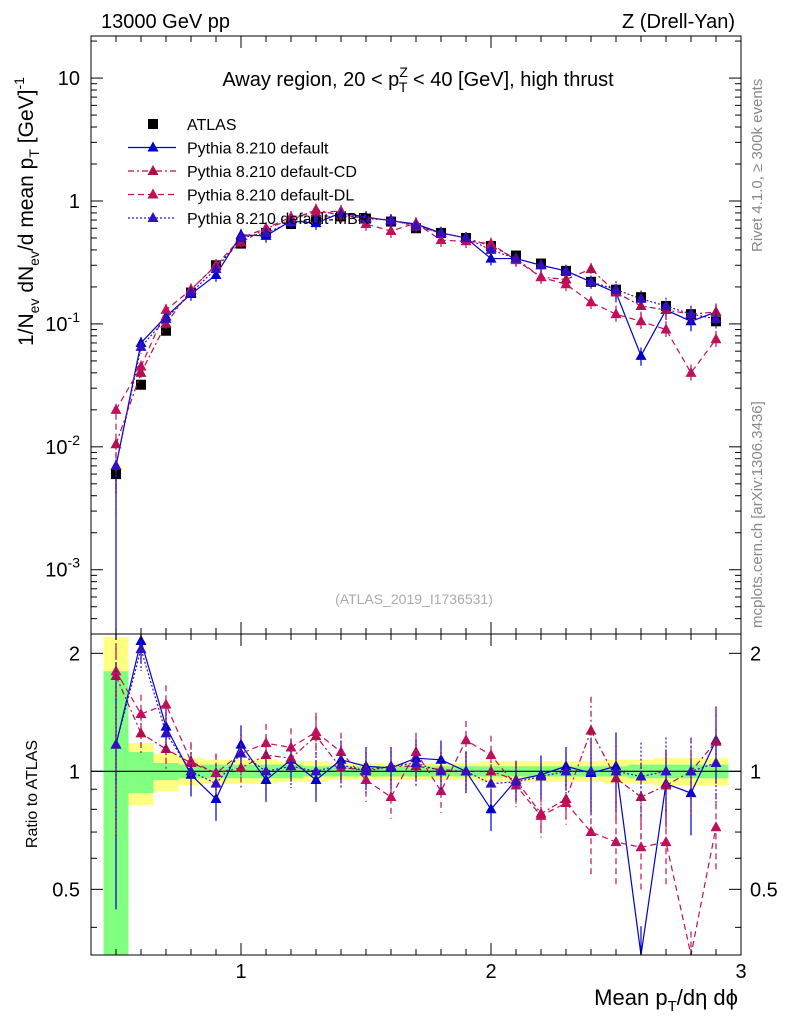 This screenshot has width=786, height=1024. I want to click on data-point, so click(141, 384).